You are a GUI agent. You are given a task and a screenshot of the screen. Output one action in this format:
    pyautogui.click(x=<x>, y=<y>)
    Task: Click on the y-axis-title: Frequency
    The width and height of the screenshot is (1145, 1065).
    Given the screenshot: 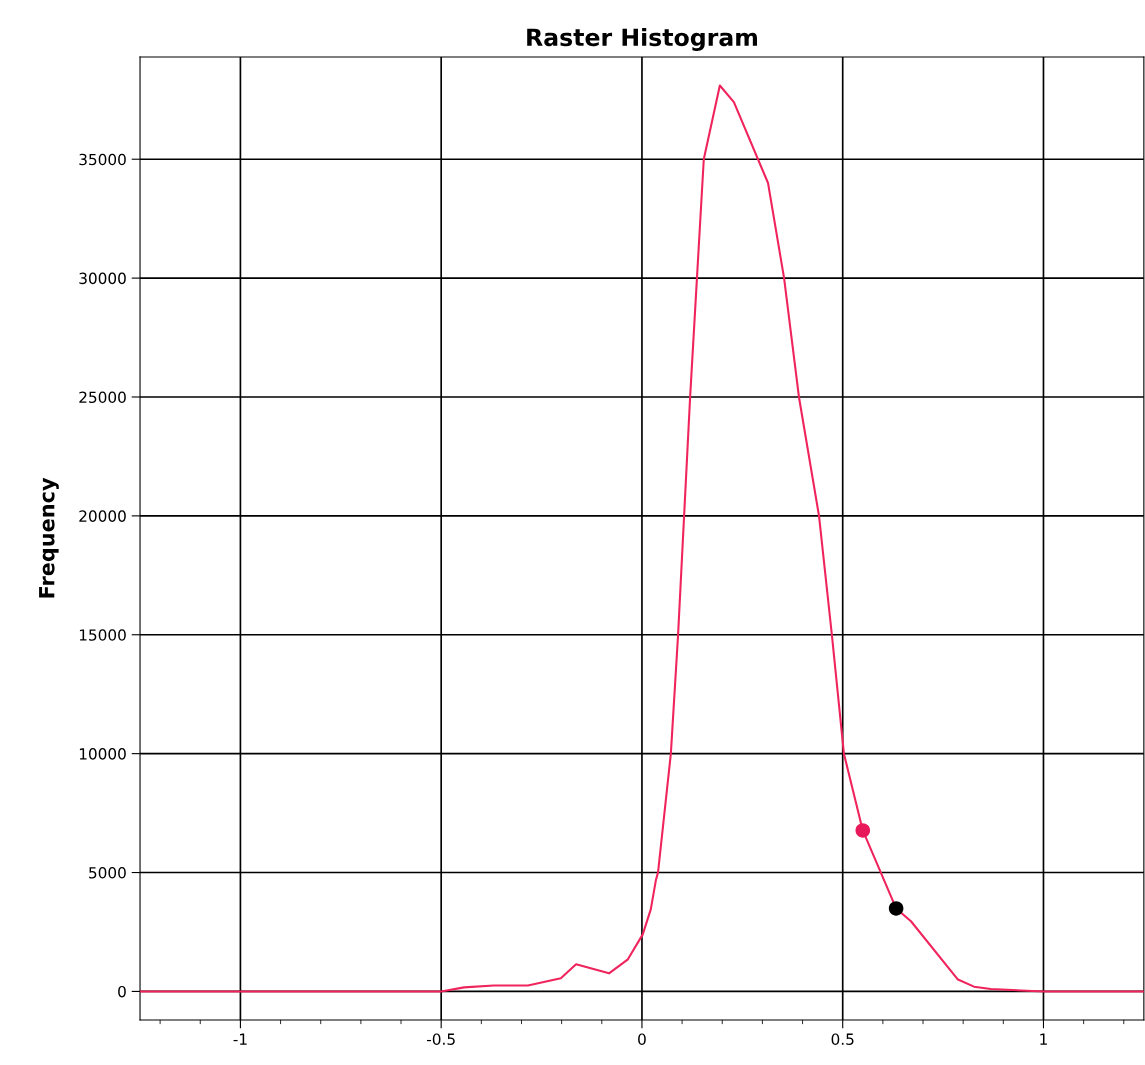 What is the action you would take?
    pyautogui.click(x=49, y=537)
    